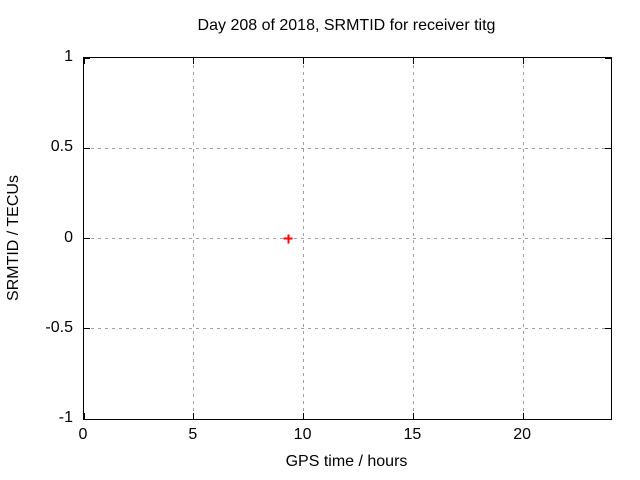 The width and height of the screenshot is (640, 480). What do you see at coordinates (302, 434) in the screenshot?
I see `x-tick-label: 10` at bounding box center [302, 434].